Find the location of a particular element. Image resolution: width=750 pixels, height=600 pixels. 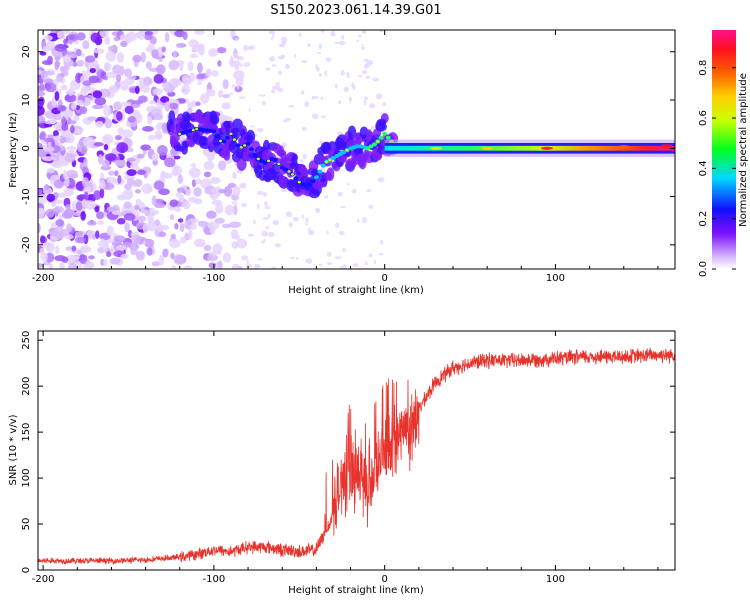

x-tick-label: 100 is located at coordinates (555, 579).